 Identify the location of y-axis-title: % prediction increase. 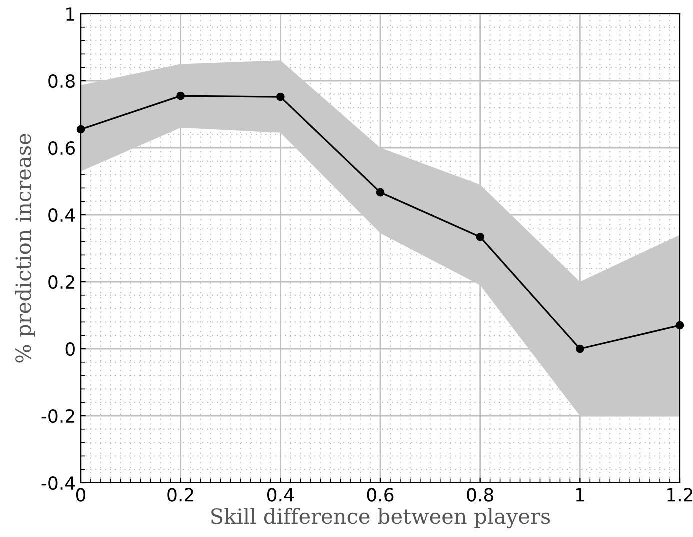
(25, 248).